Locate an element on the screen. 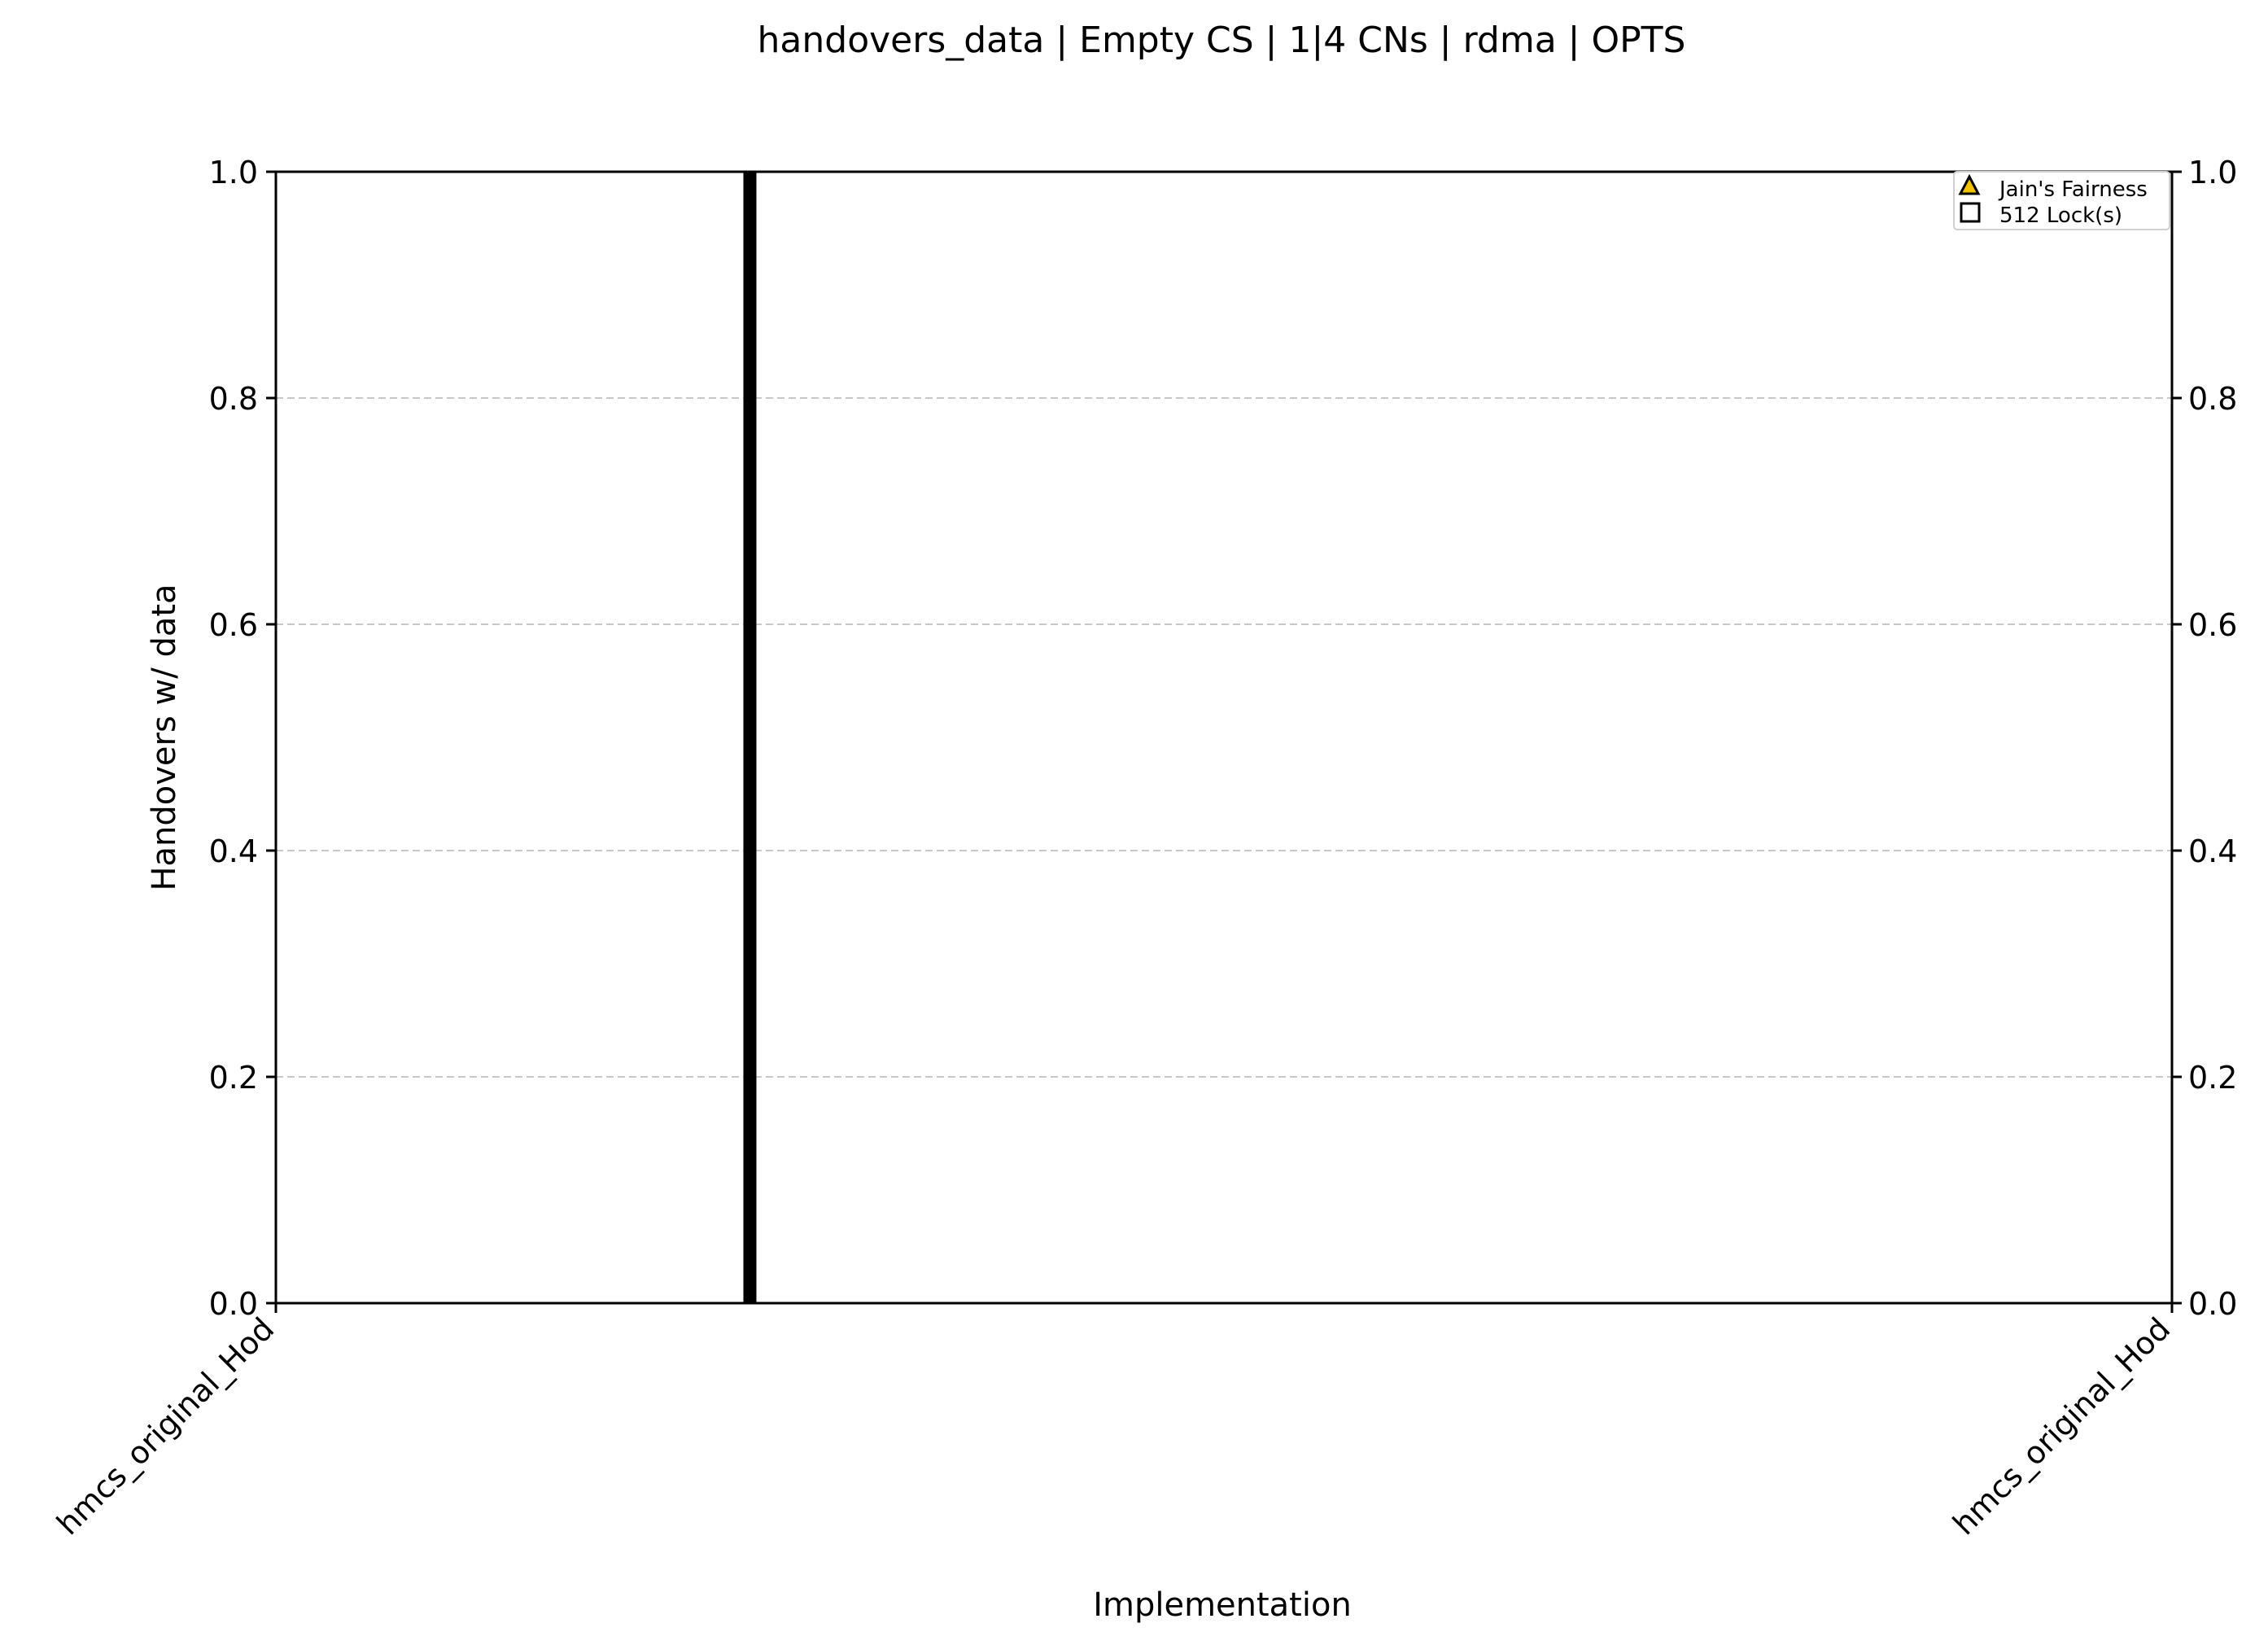  right-y-axis: 0.0 0.2 0.4 0.6 0.8 1.0 is located at coordinates (2204, 739).